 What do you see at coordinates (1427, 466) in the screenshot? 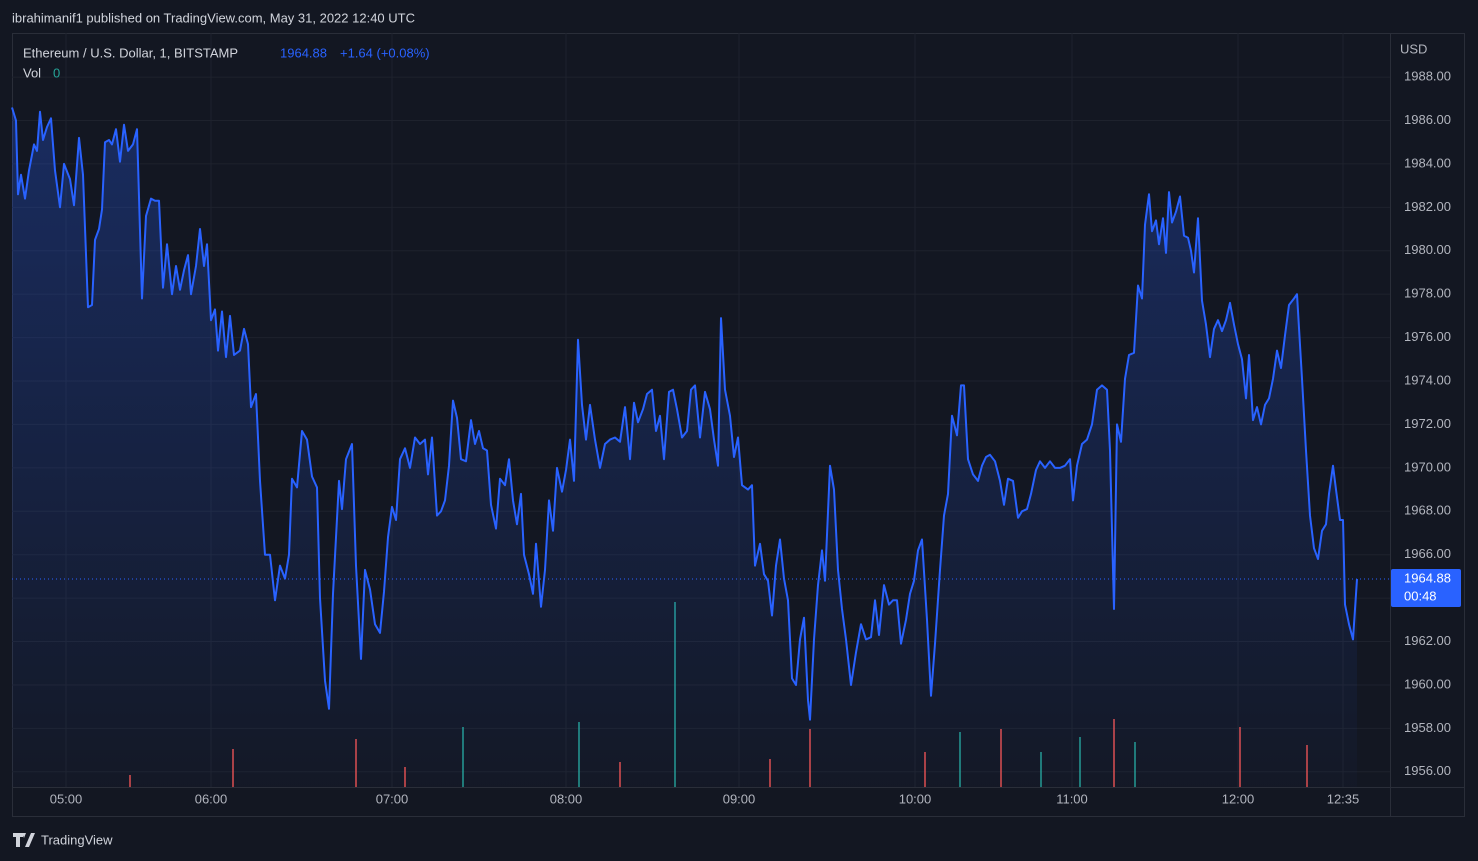
I see `y-tick-label: 1970.00` at bounding box center [1427, 466].